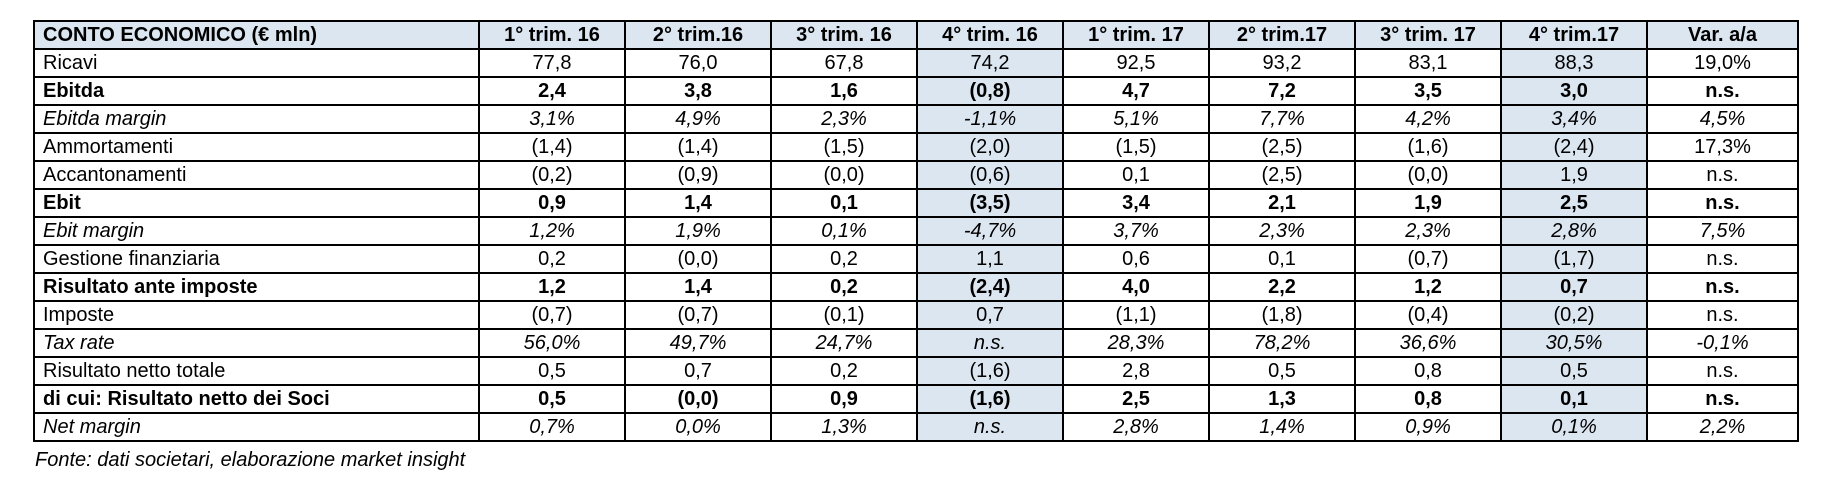  Describe the element at coordinates (1722, 63) in the screenshot. I see `cell-value: 19,0%` at that location.